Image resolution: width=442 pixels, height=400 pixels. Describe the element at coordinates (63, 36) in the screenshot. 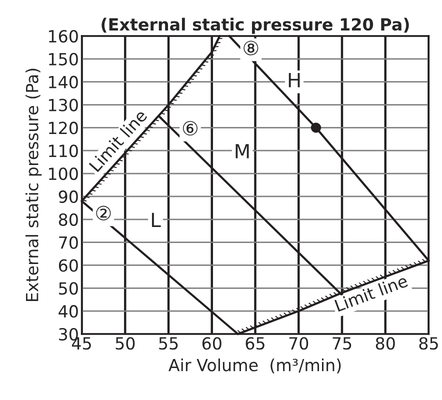

I see `y-tick-label: 160` at that location.